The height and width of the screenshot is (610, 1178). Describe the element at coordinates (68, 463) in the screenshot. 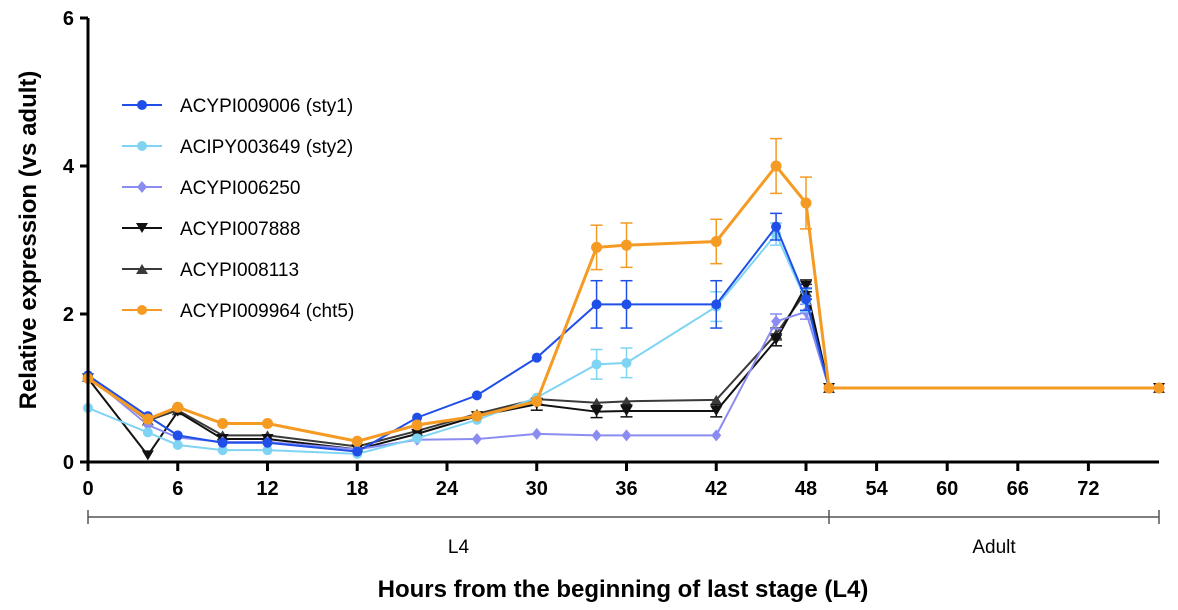

I see `y-tick-label: 0` at that location.